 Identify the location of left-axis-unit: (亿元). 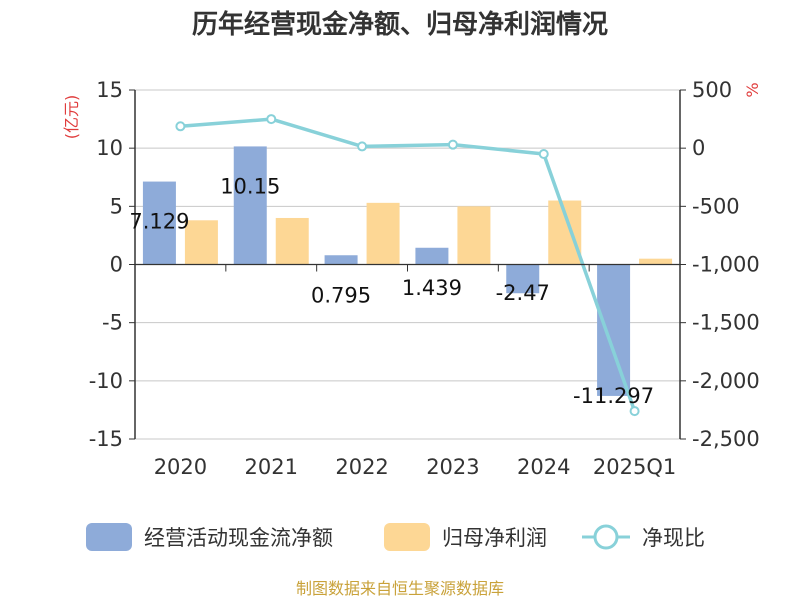
(71, 117).